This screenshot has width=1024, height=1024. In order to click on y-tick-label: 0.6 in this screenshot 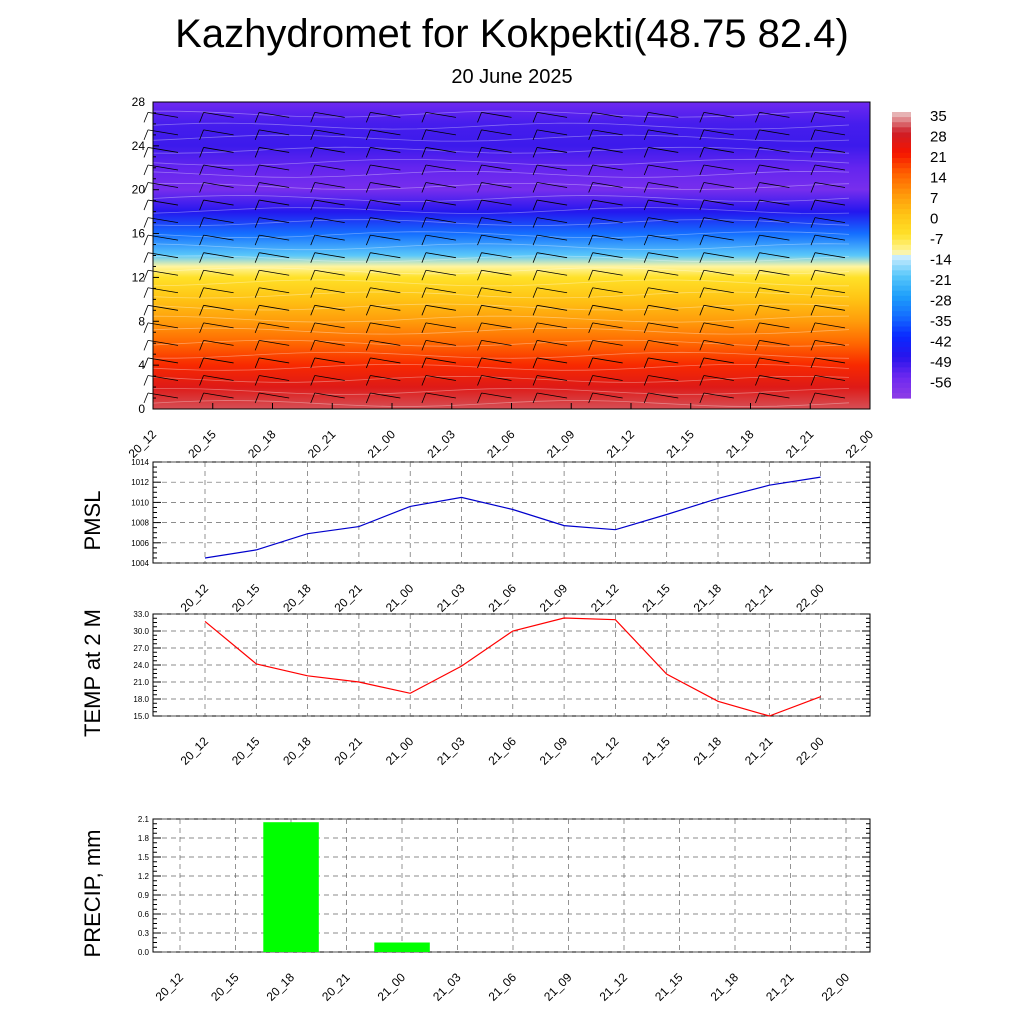, I will do `click(144, 914)`.